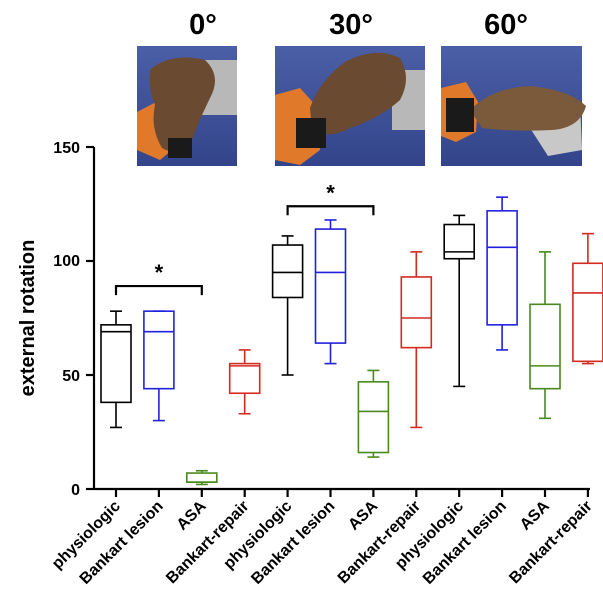  What do you see at coordinates (90, 318) in the screenshot?
I see `y-tick-marks` at bounding box center [90, 318].